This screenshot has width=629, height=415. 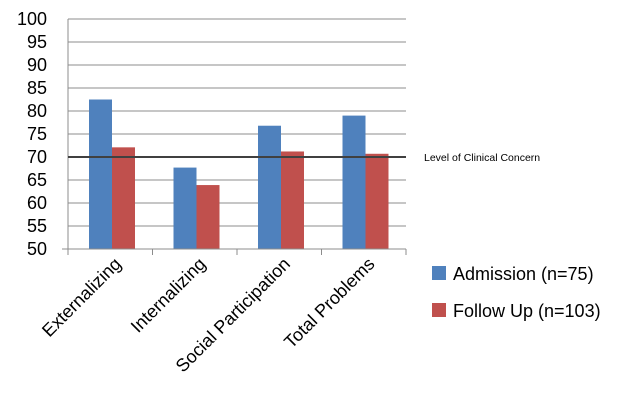 What do you see at coordinates (37, 203) in the screenshot?
I see `y-tick-label: 60` at bounding box center [37, 203].